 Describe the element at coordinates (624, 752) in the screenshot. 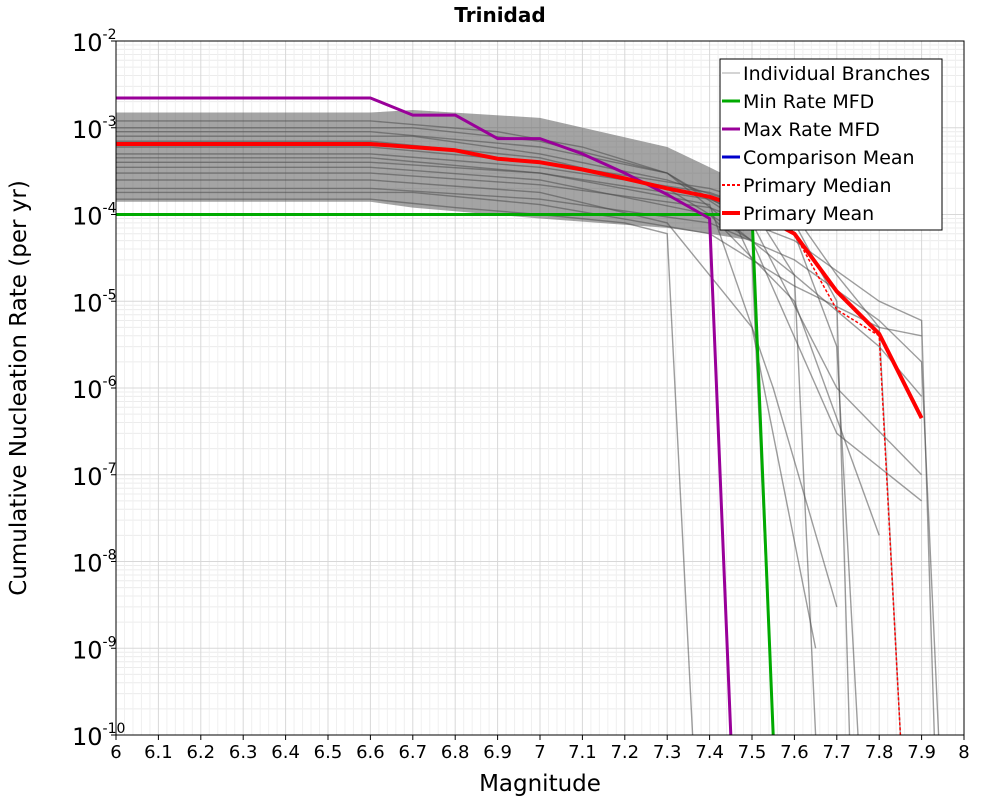

I see `x-tick-label: 7.2` at that location.